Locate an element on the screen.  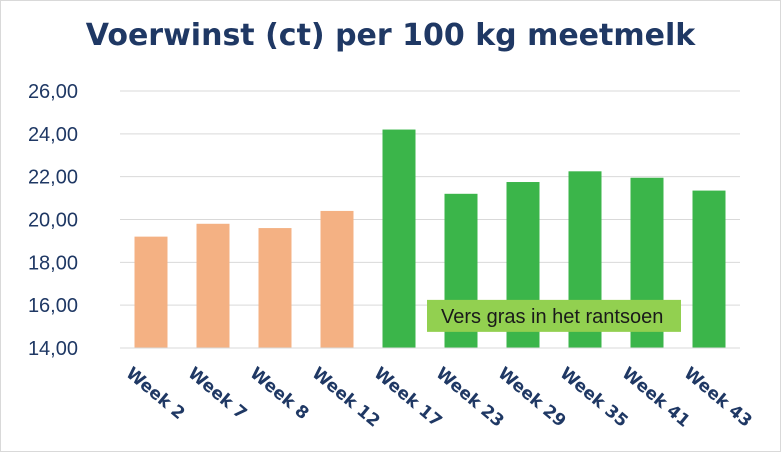
x-tick-label: Week 35 is located at coordinates (594, 398).